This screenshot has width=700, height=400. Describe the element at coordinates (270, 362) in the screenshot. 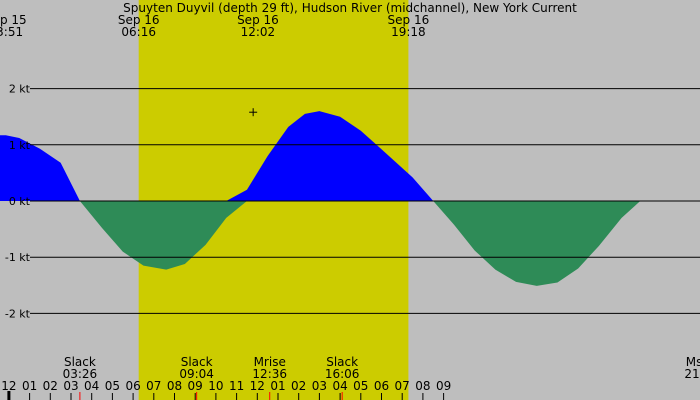

I see `event-label: Mrise` at that location.